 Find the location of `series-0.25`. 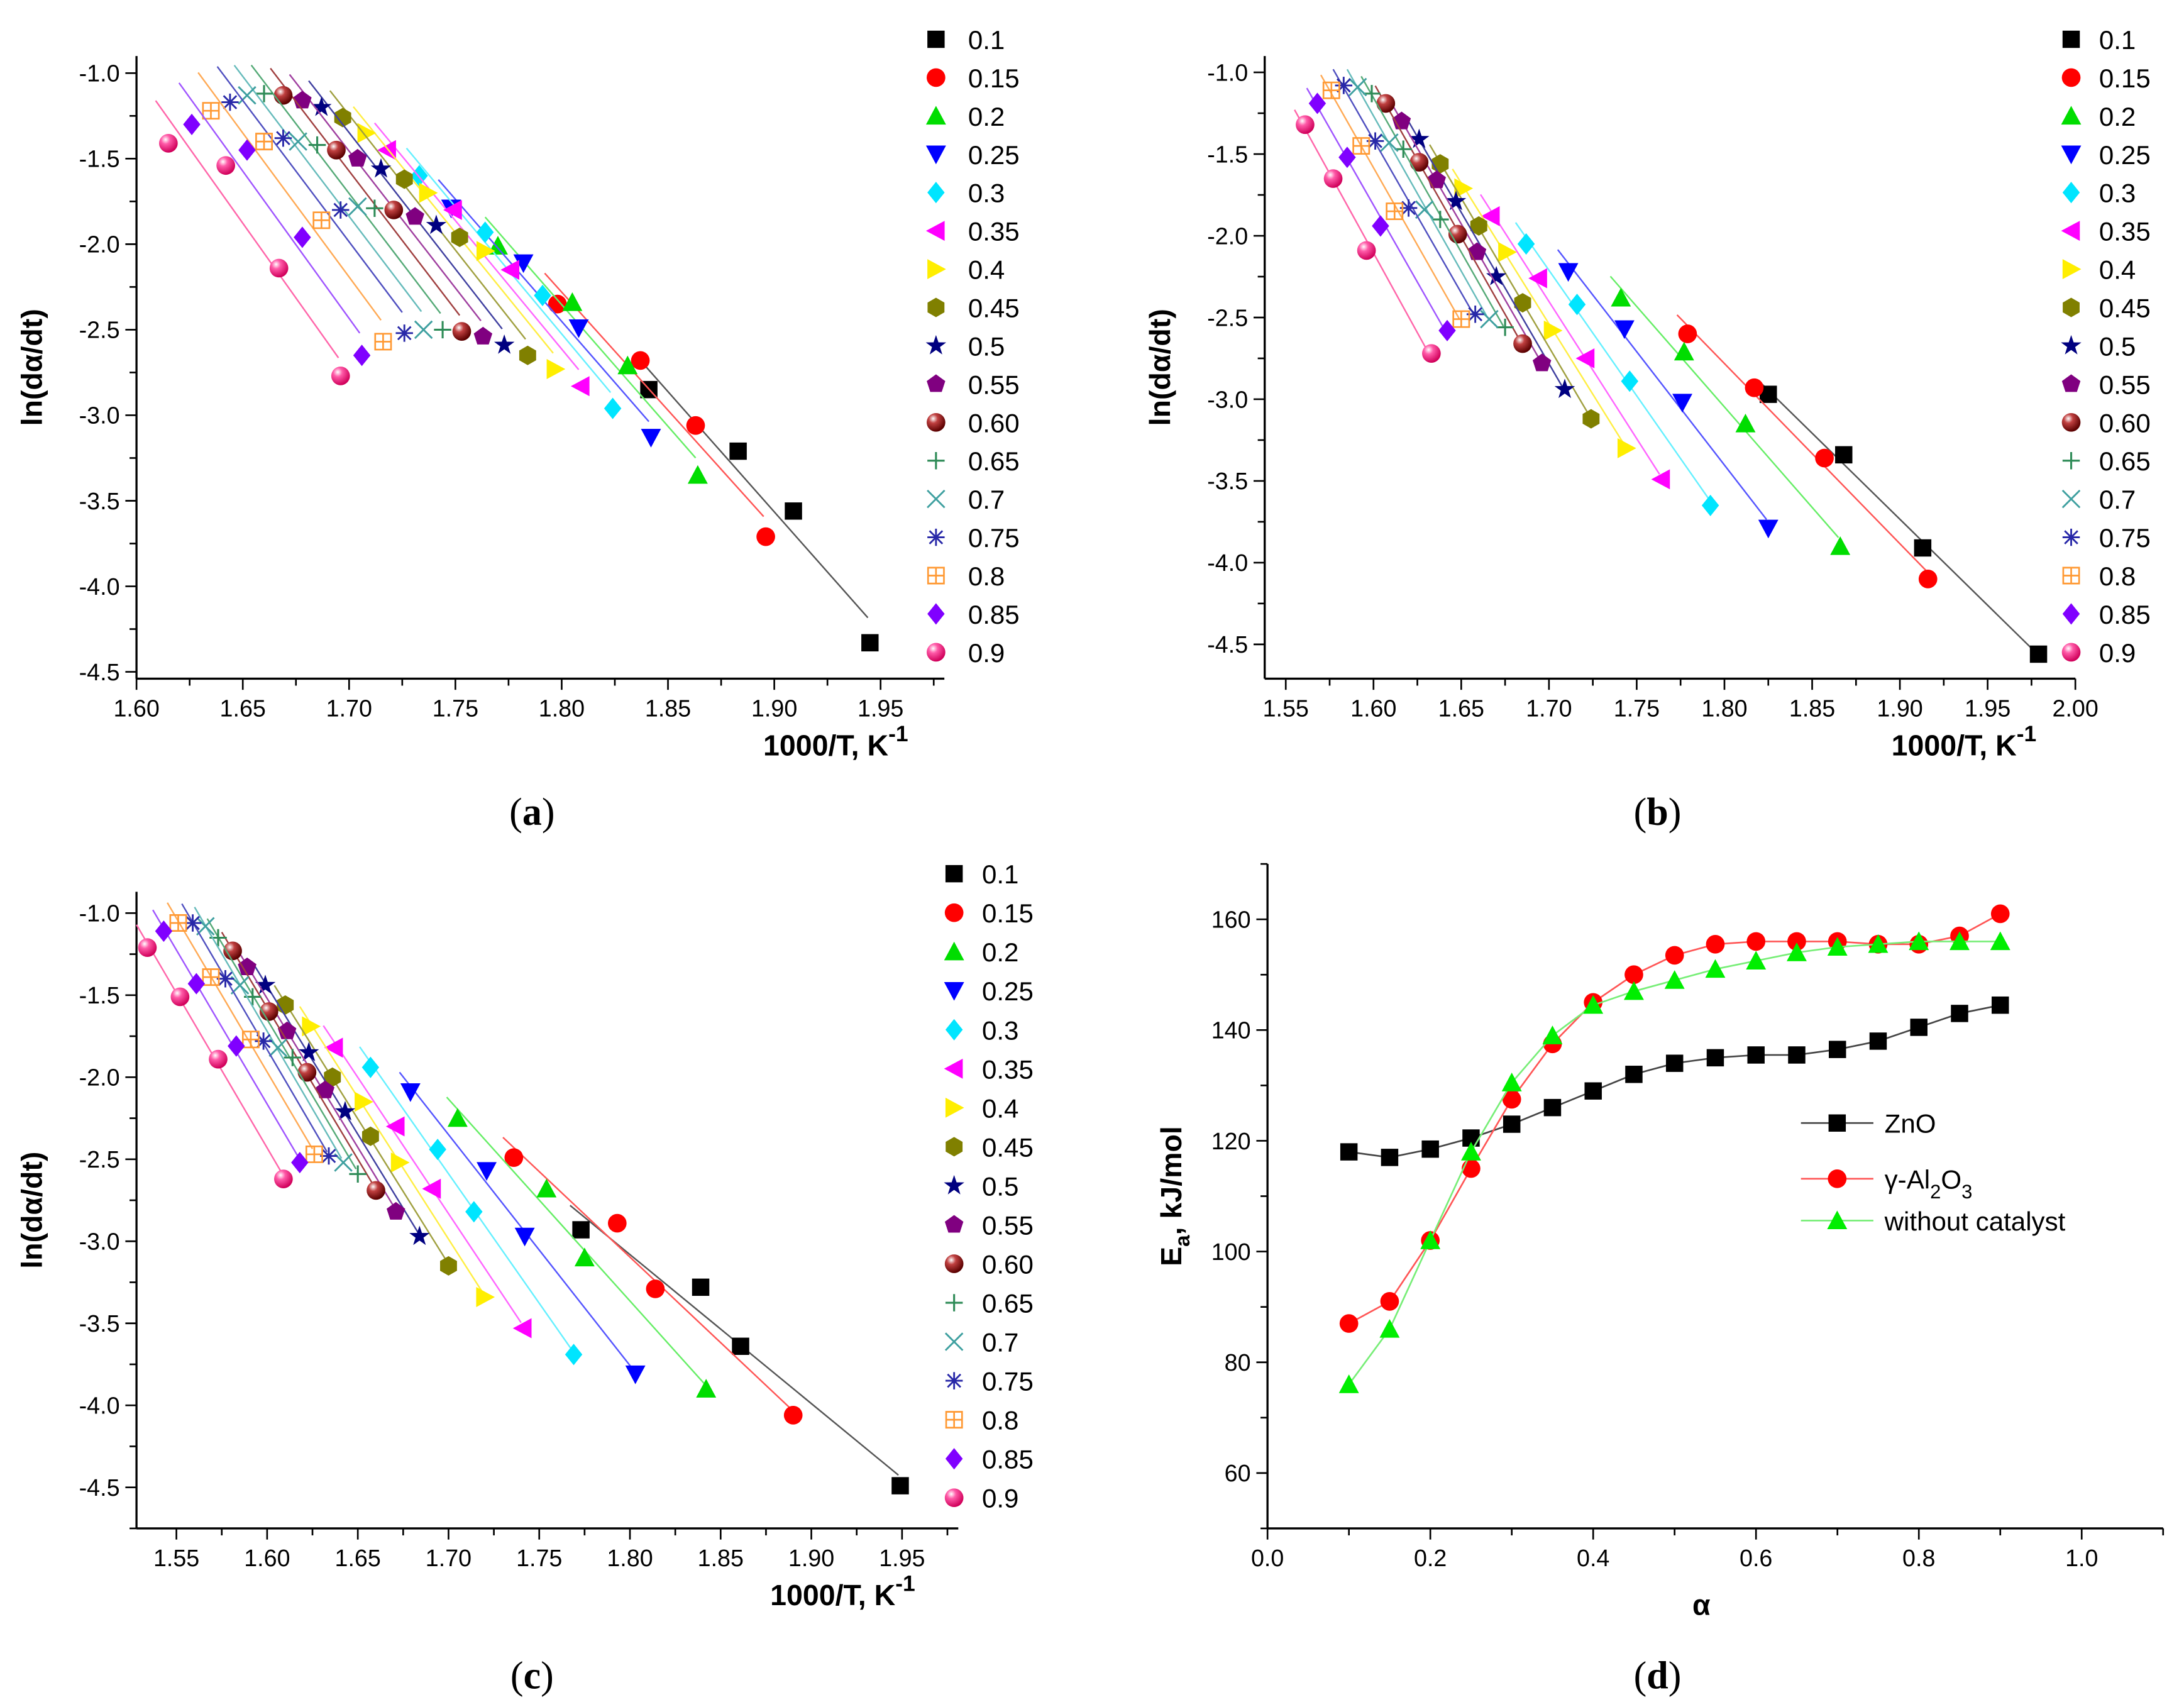

series-0.25 is located at coordinates (522, 1227).